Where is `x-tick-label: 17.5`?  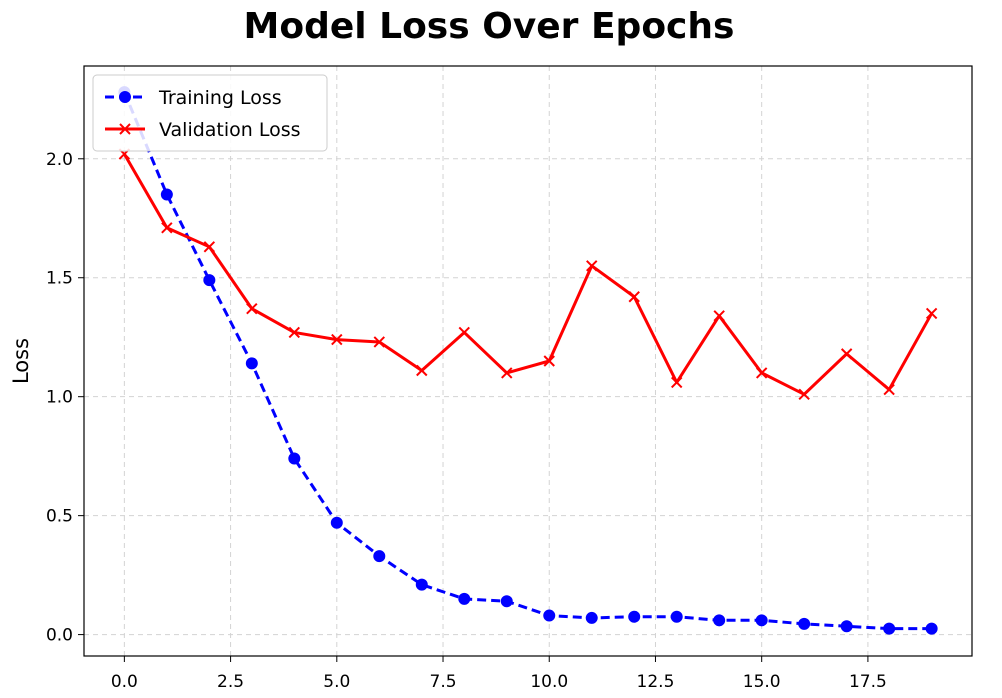 x-tick-label: 17.5 is located at coordinates (868, 682).